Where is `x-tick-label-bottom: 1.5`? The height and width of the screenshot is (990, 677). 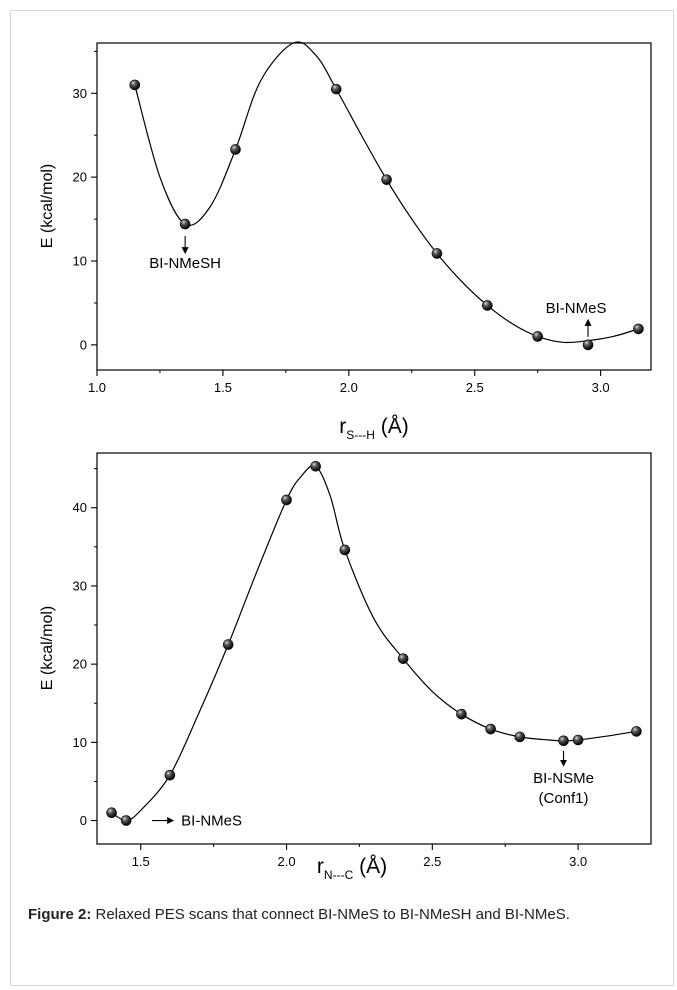
x-tick-label-bottom: 1.5 is located at coordinates (141, 861).